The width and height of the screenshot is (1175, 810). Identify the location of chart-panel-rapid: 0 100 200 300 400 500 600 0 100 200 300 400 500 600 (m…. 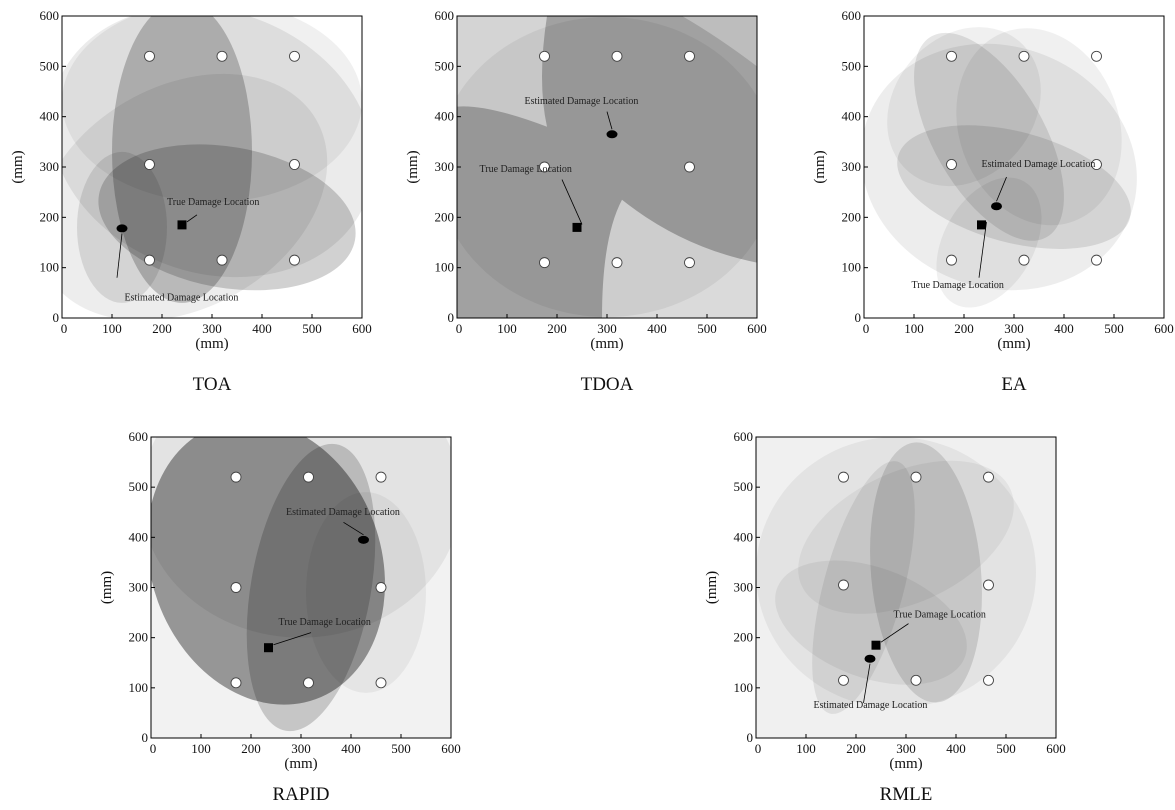
(280, 617).